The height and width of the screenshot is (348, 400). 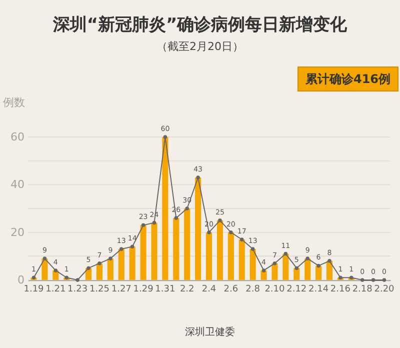 What do you see at coordinates (209, 289) in the screenshot?
I see `x-tick-label: 2.4` at bounding box center [209, 289].